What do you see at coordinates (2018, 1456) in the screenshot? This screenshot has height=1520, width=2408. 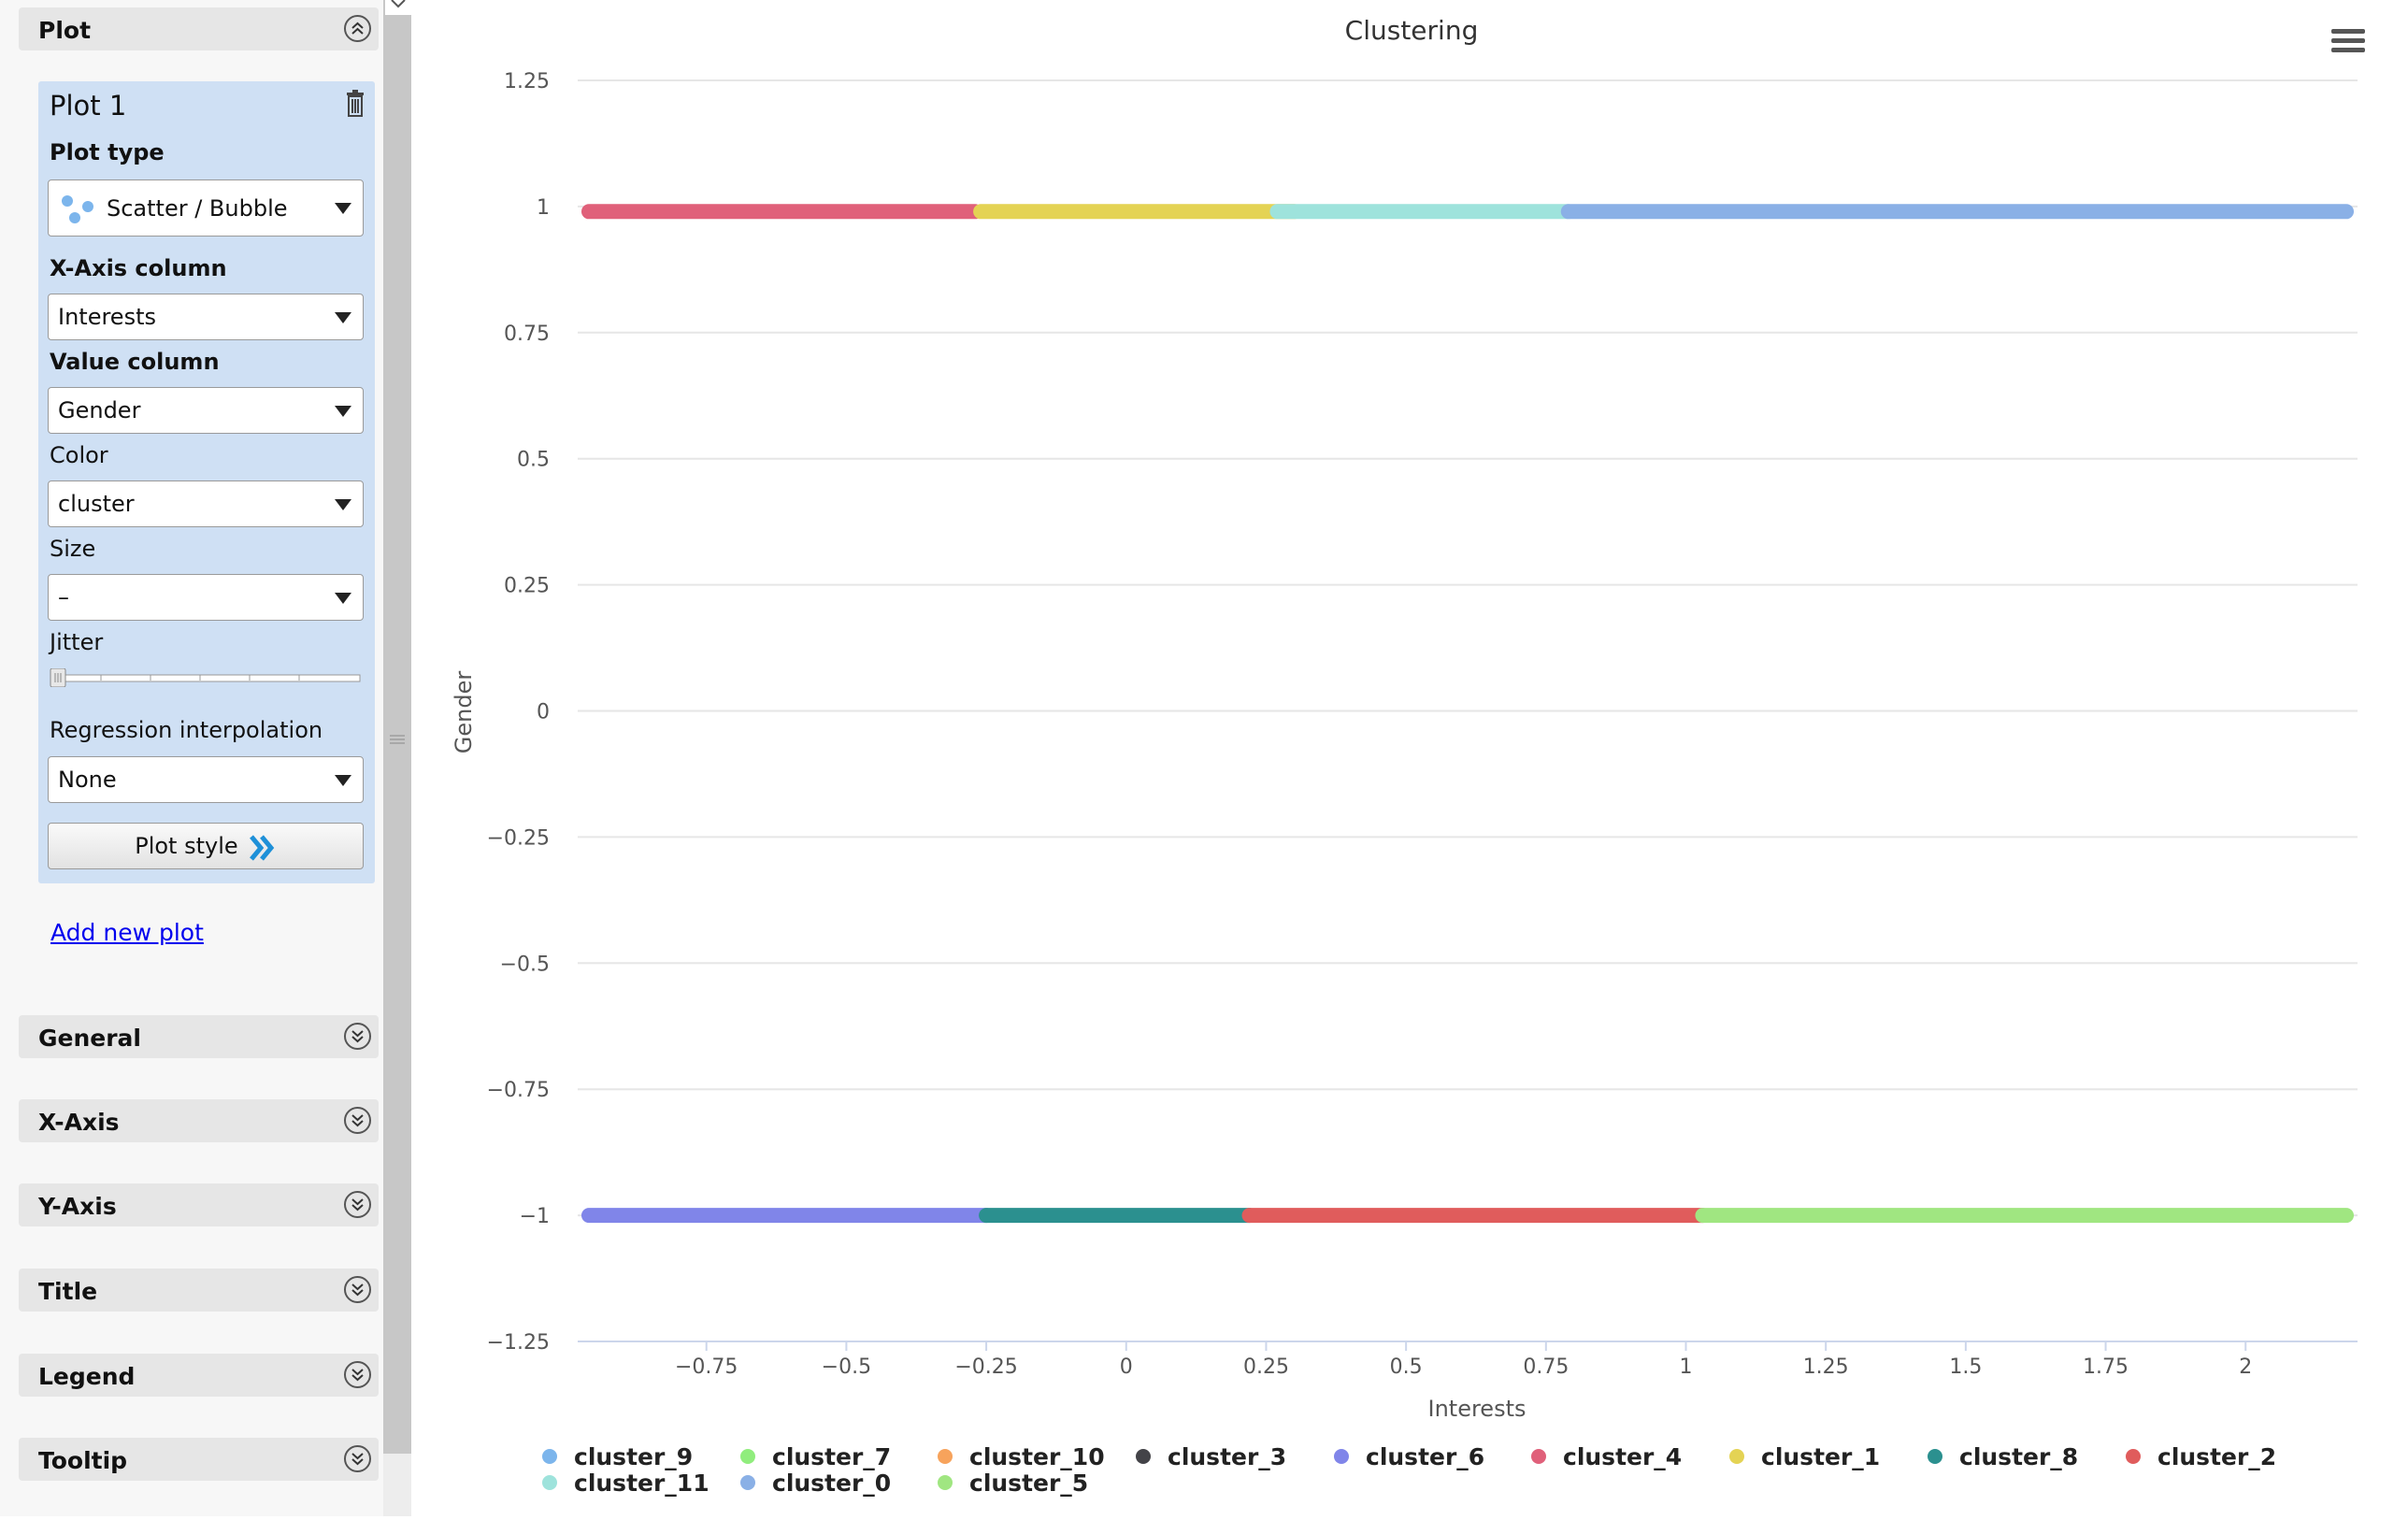 I see `legend-label: cluster_8` at bounding box center [2018, 1456].